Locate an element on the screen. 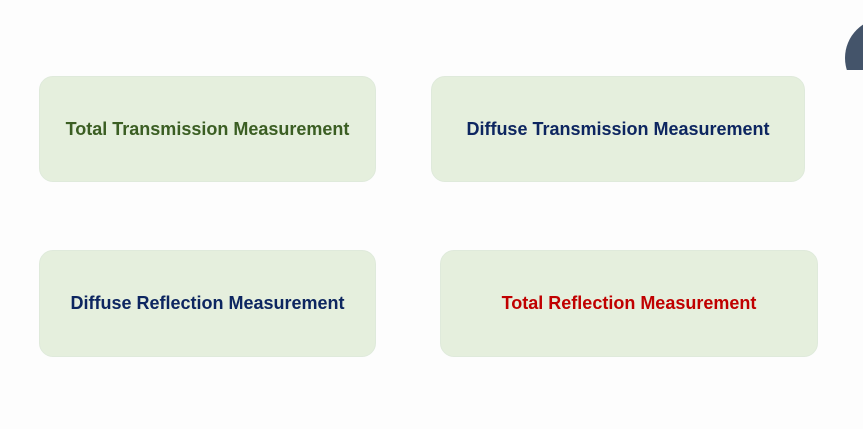 Image resolution: width=863 pixels, height=429 pixels. diffuse-transmission-card: Diffuse Transmission Measurement is located at coordinates (618, 129).